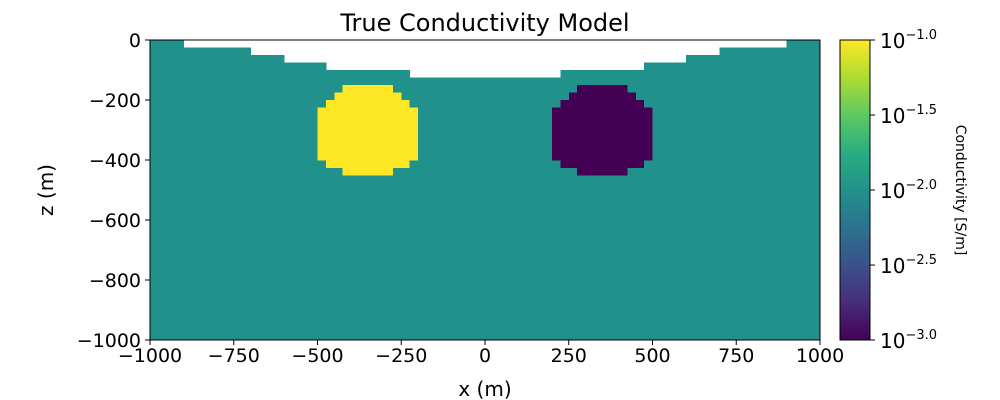 The width and height of the screenshot is (1000, 400). Describe the element at coordinates (115, 101) in the screenshot. I see `y-tick-label: −200` at that location.